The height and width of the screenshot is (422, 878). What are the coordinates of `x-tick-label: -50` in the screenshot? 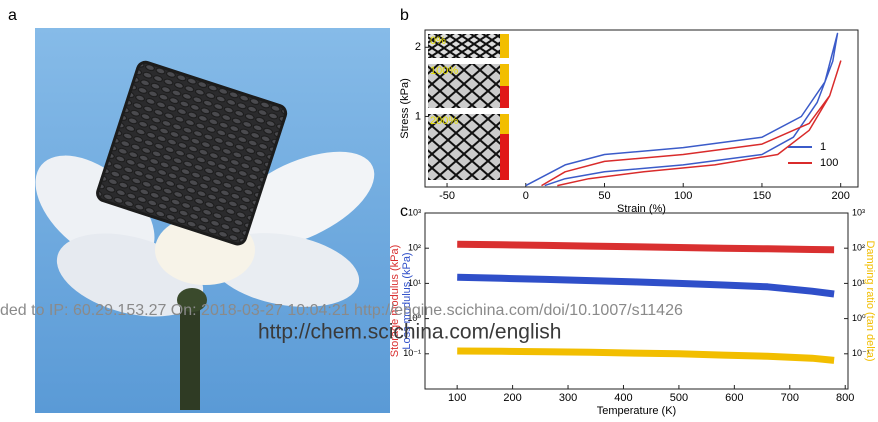 It's located at (447, 196).